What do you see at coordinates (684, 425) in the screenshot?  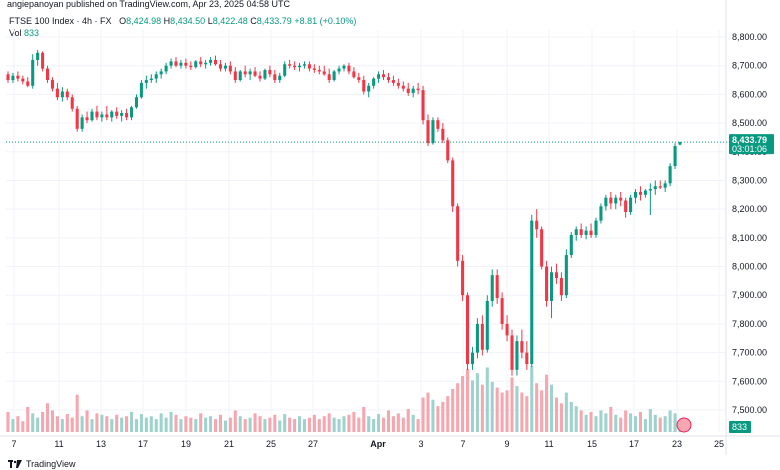 I see `avatar-marker-icon` at bounding box center [684, 425].